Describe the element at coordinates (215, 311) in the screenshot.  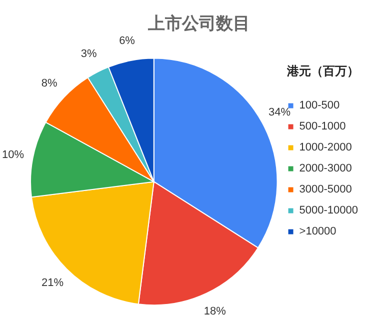
I see `data-label: 18%` at that location.